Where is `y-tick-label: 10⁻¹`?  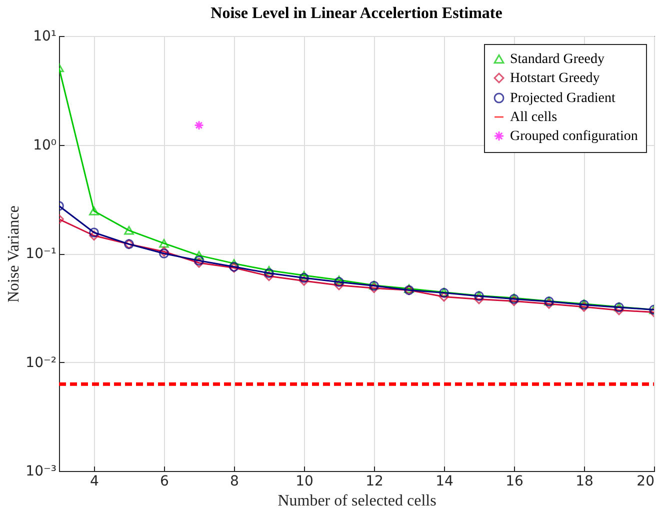 y-tick-label: 10⁻¹ is located at coordinates (41, 254).